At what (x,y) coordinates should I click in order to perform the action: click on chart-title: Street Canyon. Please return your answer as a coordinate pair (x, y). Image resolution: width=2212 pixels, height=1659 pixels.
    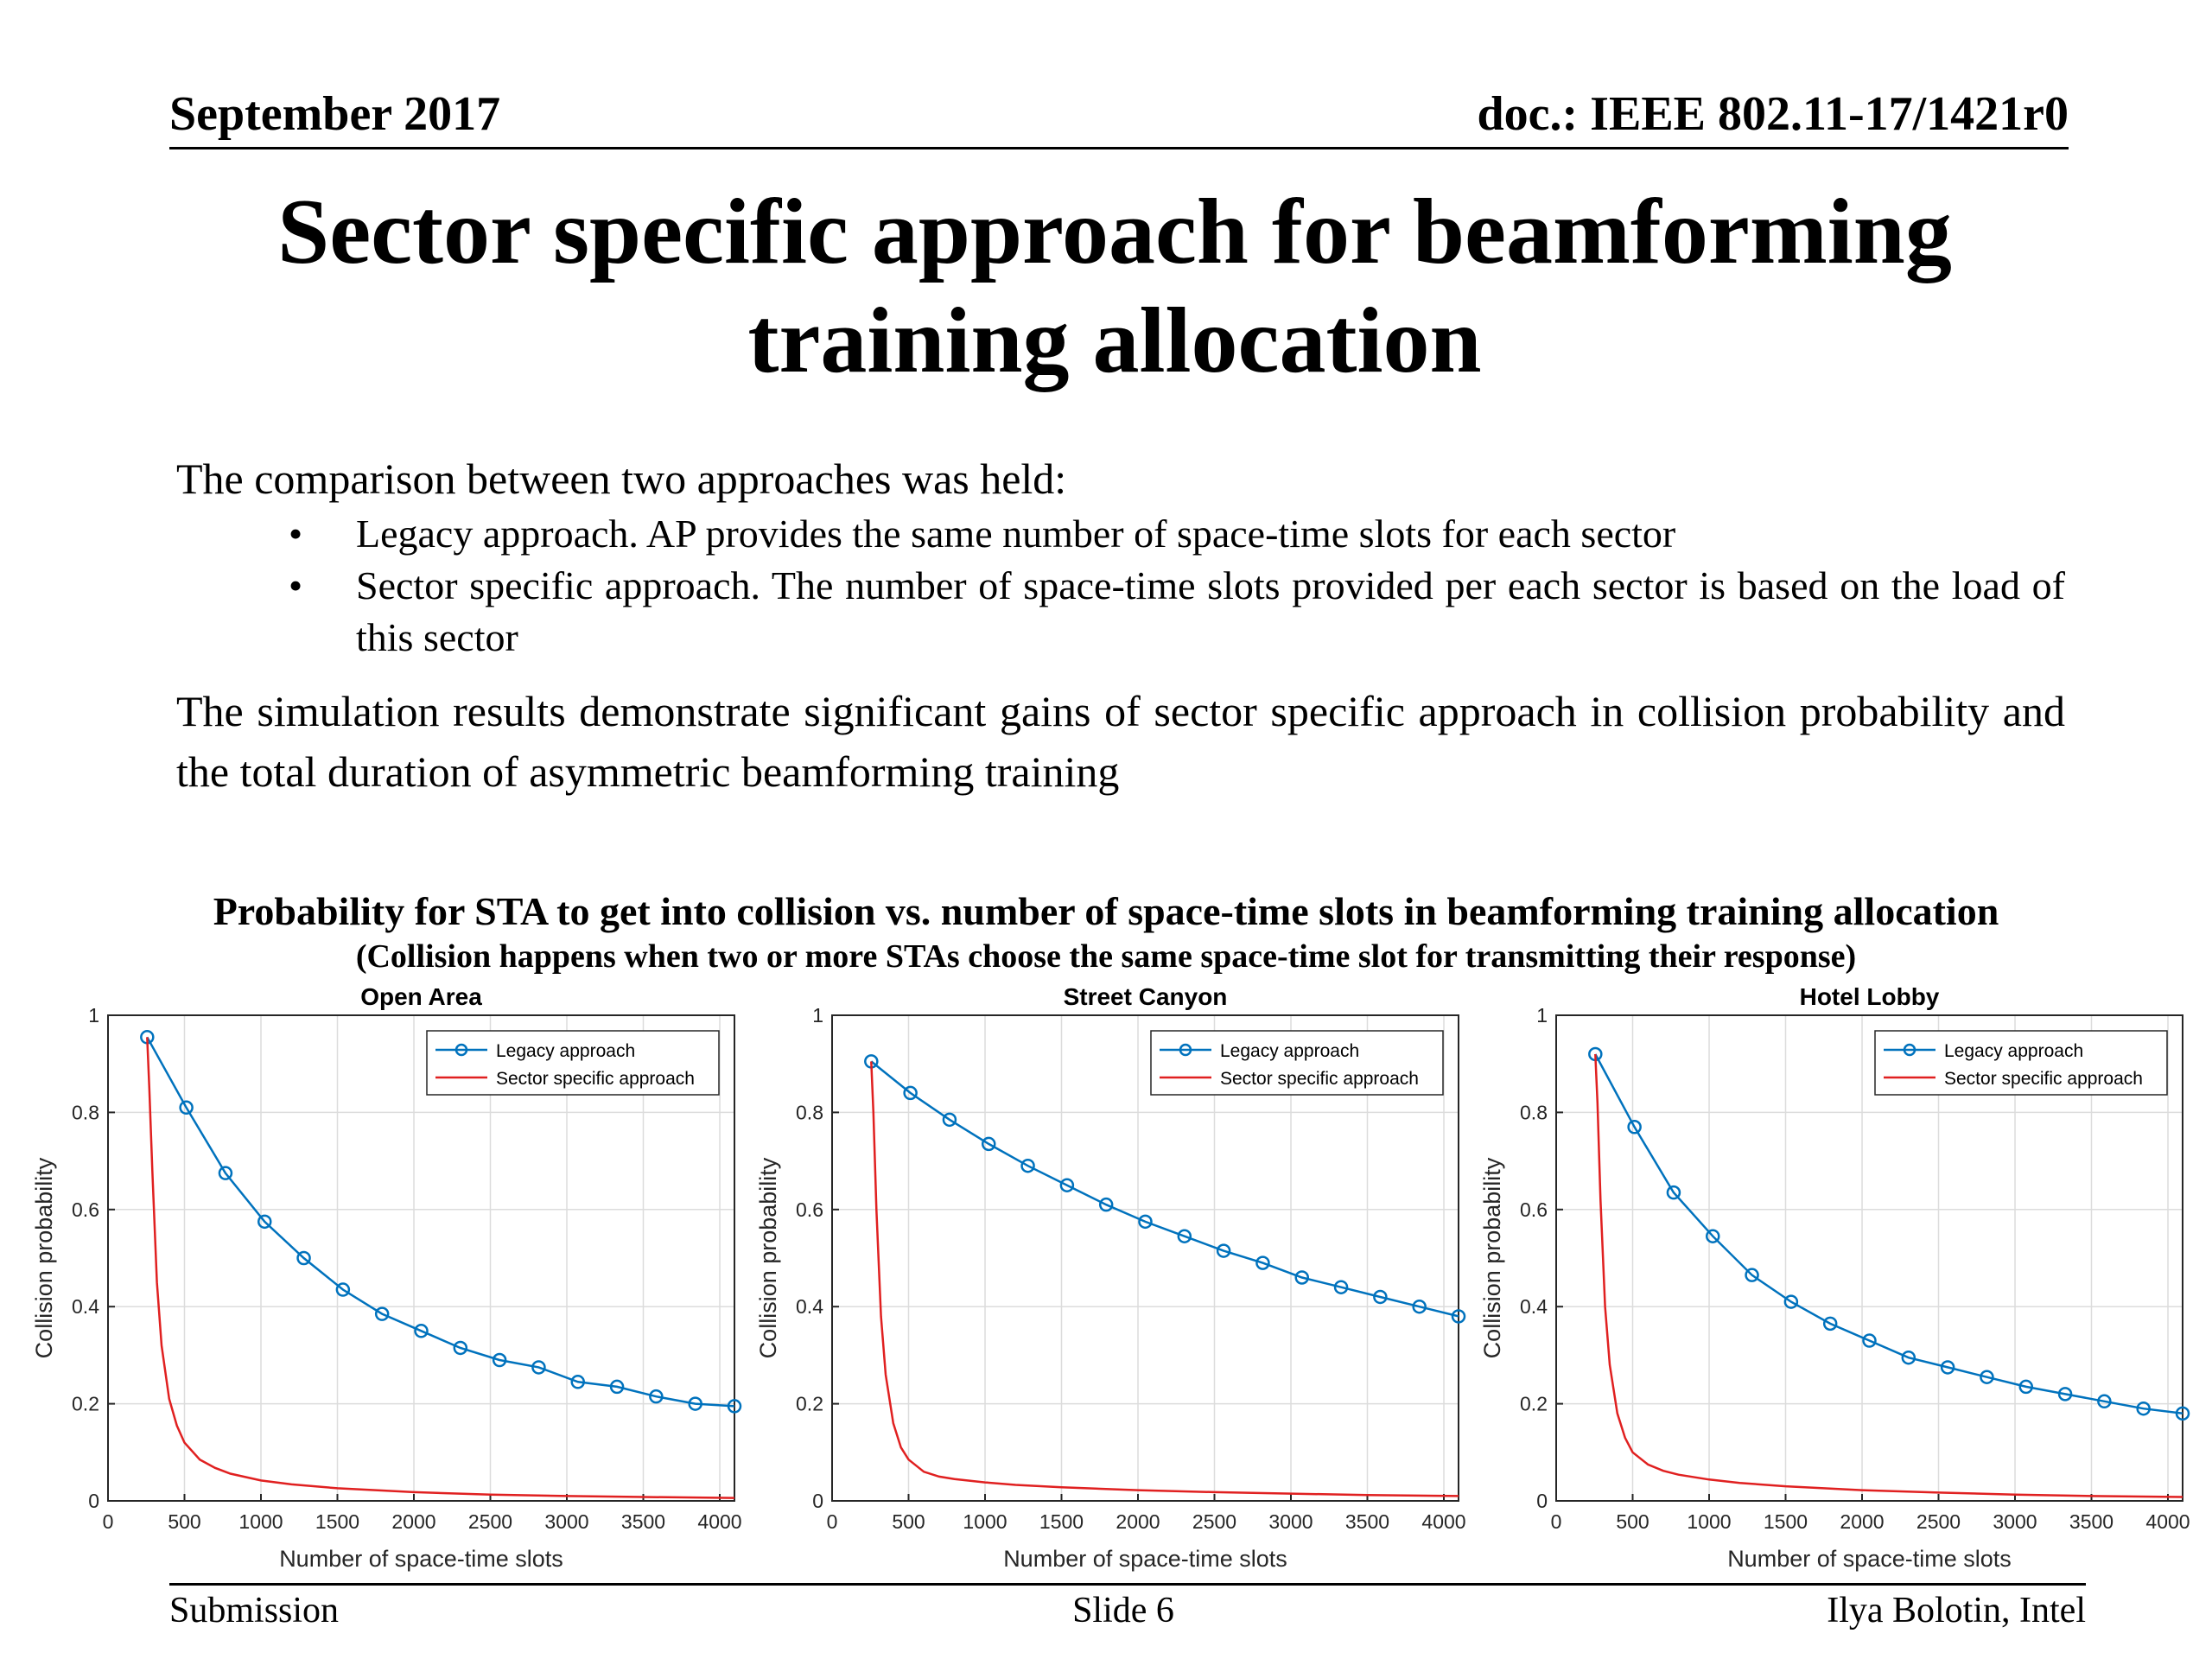
    Looking at the image, I should click on (1146, 996).